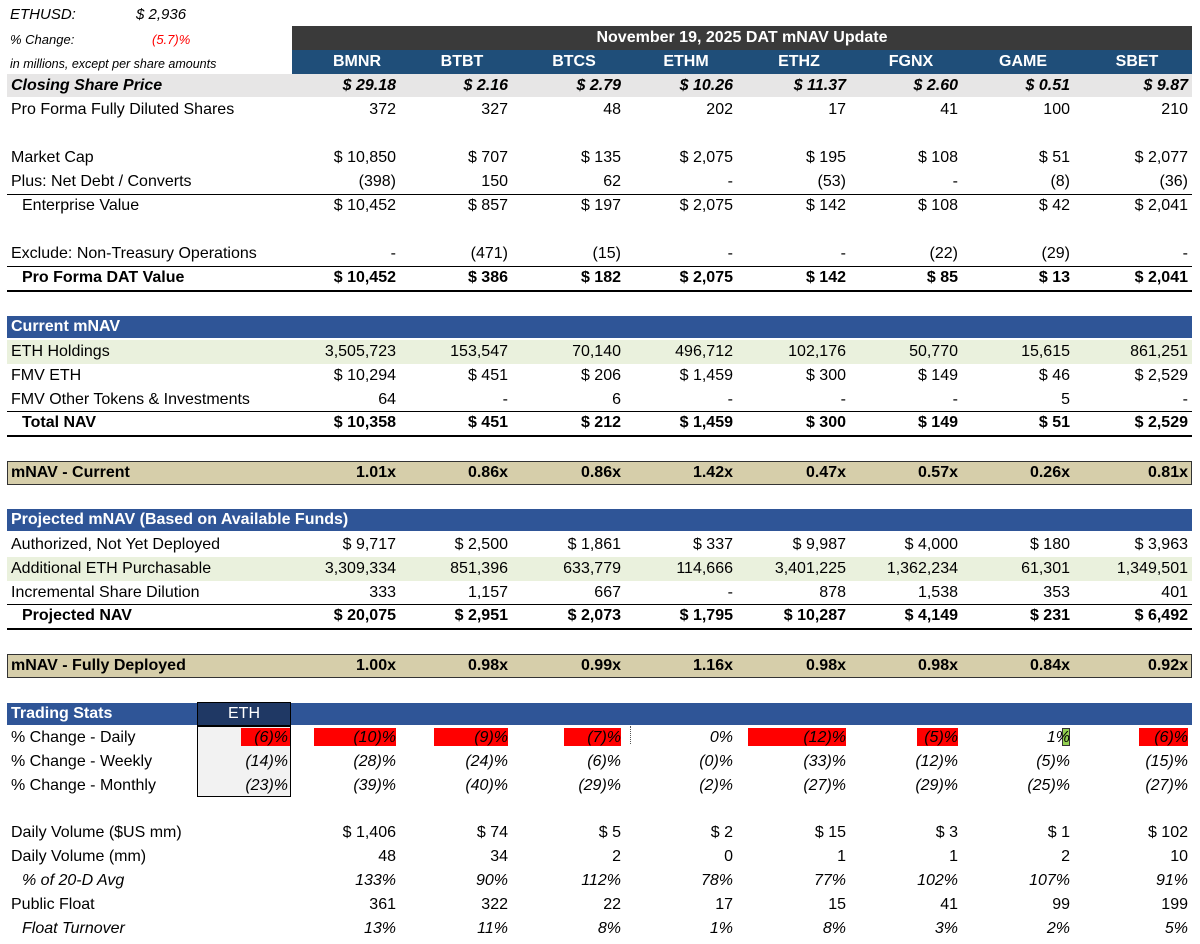 The image size is (1200, 944). What do you see at coordinates (487, 277) in the screenshot?
I see `dat-value-value: $ 386` at bounding box center [487, 277].